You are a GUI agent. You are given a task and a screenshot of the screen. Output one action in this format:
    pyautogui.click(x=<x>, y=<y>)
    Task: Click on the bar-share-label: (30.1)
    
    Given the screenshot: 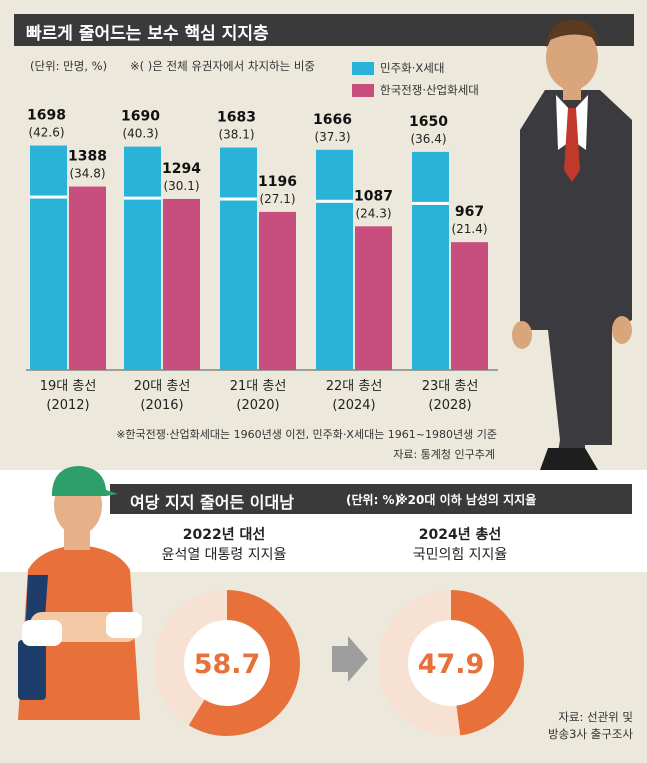 What is the action you would take?
    pyautogui.click(x=181, y=186)
    